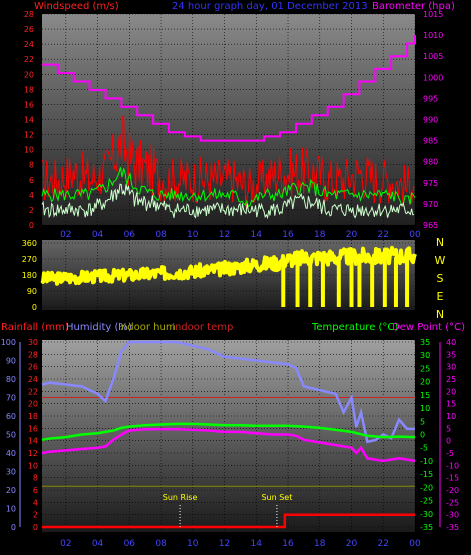 The height and width of the screenshot is (555, 471). Describe the element at coordinates (430, 141) in the screenshot. I see `barometer-tick-label: 985` at that location.